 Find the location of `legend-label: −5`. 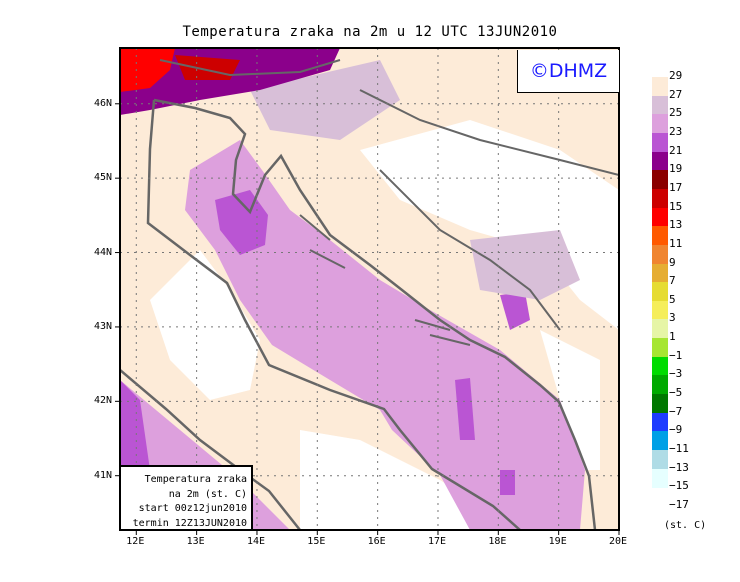

legend-label: −5 is located at coordinates (676, 393).